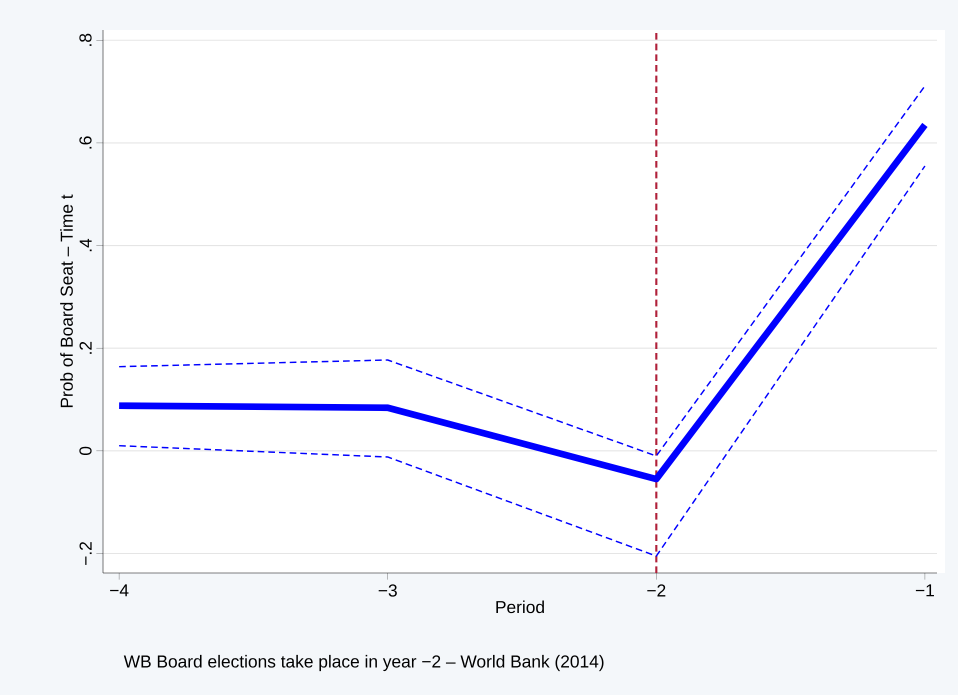 Image resolution: width=958 pixels, height=695 pixels. Describe the element at coordinates (119, 590) in the screenshot. I see `x-tick-label: −4` at that location.